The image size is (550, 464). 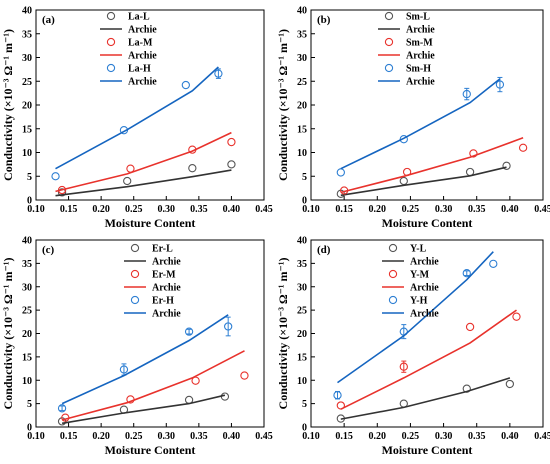 What do you see at coordinates (418, 249) in the screenshot?
I see `legend-entry: Y-L` at bounding box center [418, 249].